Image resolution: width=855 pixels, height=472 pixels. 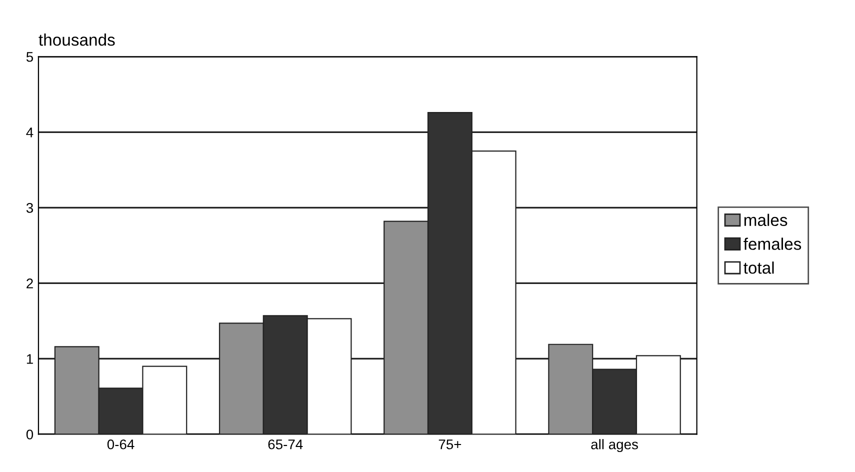 I want to click on y-tick-label: 1, so click(x=29, y=359).